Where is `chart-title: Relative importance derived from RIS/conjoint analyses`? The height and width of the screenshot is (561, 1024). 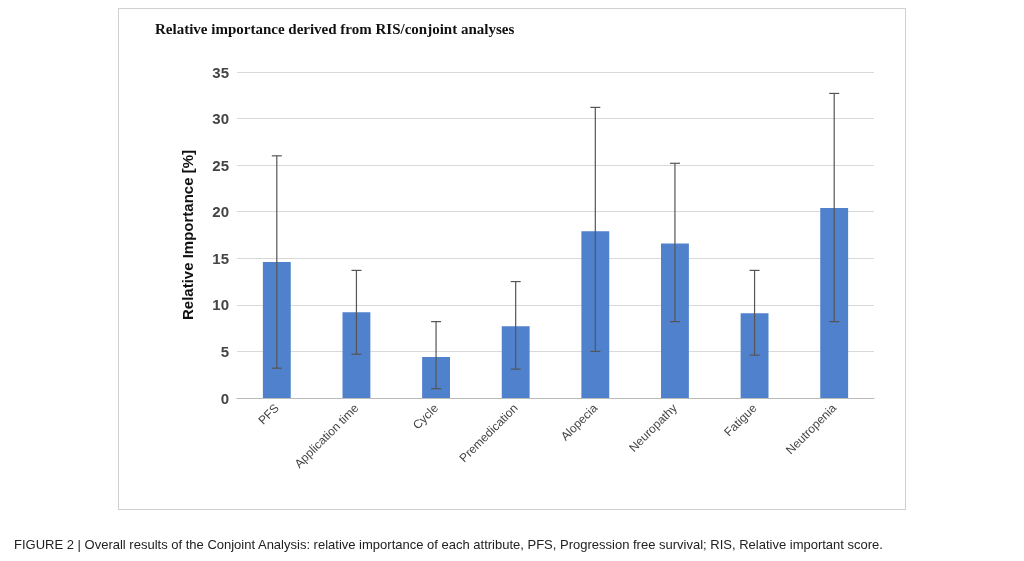 chart-title: Relative importance derived from RIS/conjoint analyses is located at coordinates (335, 28).